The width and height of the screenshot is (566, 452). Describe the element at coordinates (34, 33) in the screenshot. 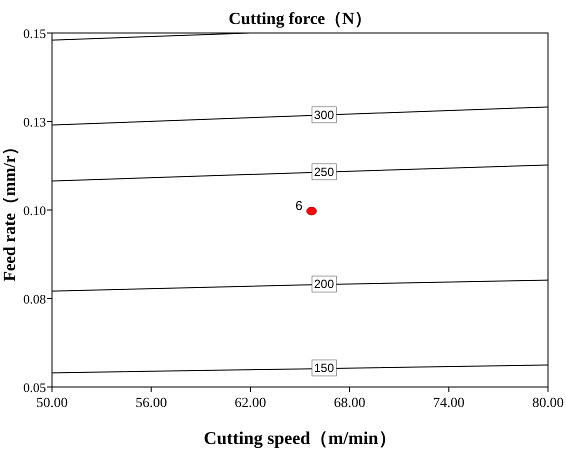

I see `y-tick-label: 0.15` at that location.